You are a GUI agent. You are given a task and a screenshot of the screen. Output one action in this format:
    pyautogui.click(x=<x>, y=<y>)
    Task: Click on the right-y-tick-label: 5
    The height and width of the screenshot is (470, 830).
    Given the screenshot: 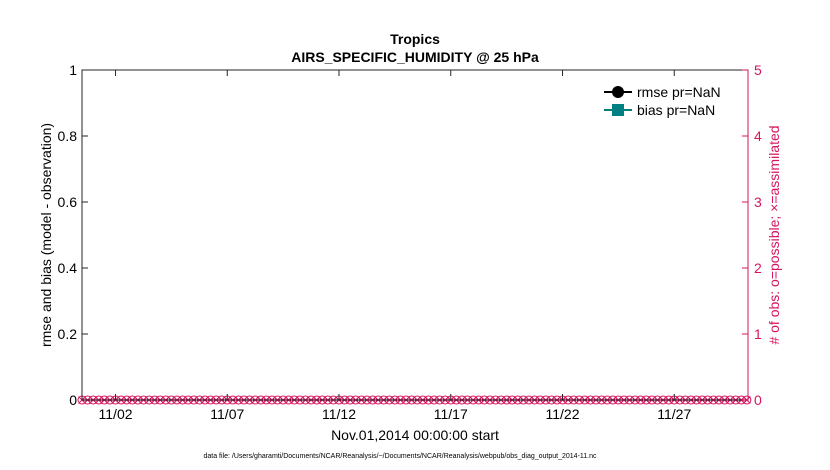 What is the action you would take?
    pyautogui.click(x=758, y=70)
    